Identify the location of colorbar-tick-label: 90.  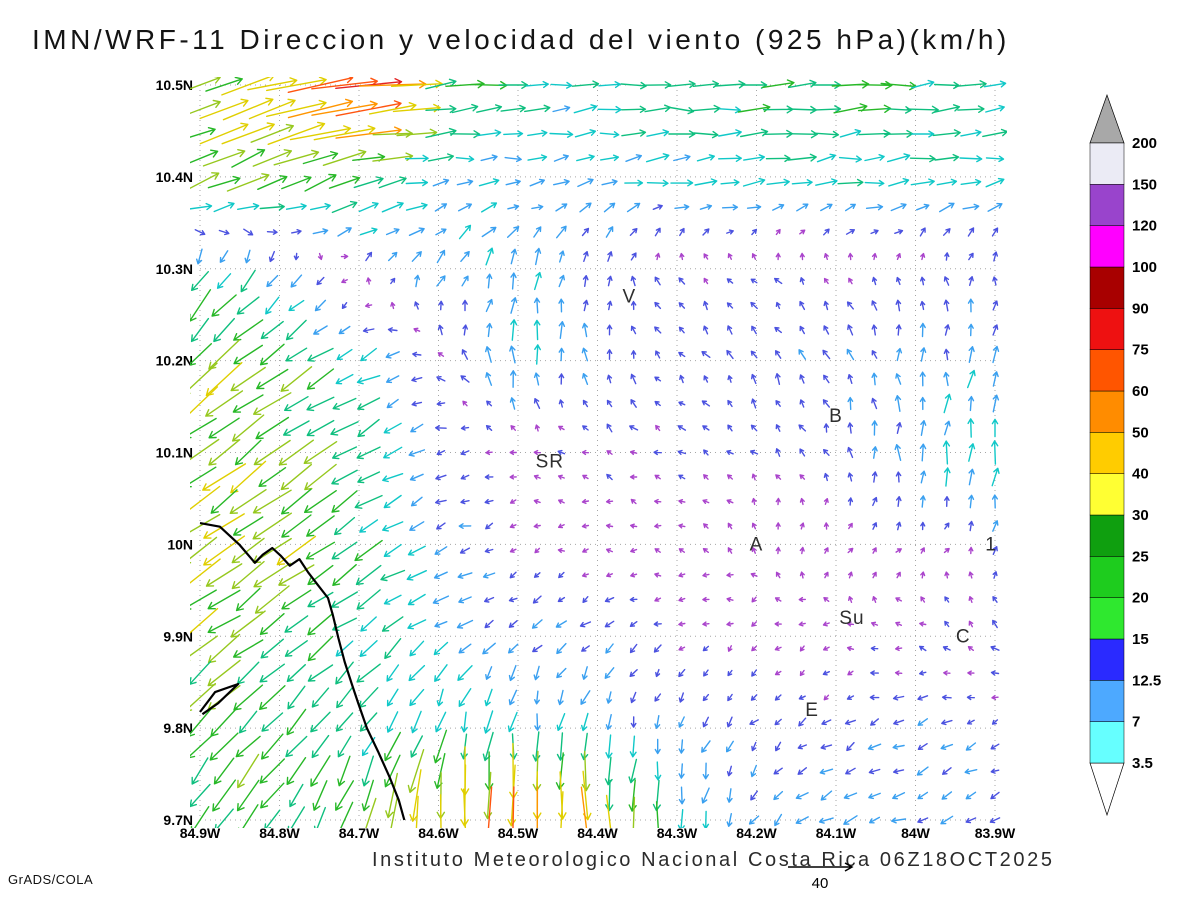
(1140, 308).